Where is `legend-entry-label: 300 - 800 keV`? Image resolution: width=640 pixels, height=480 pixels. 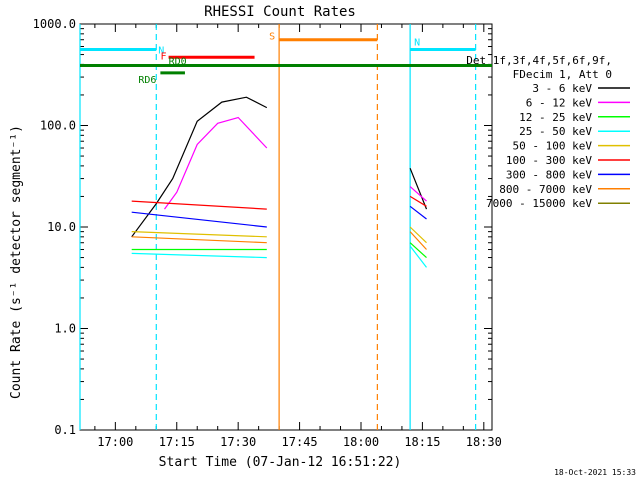 legend-entry-label: 300 - 800 keV is located at coordinates (549, 174).